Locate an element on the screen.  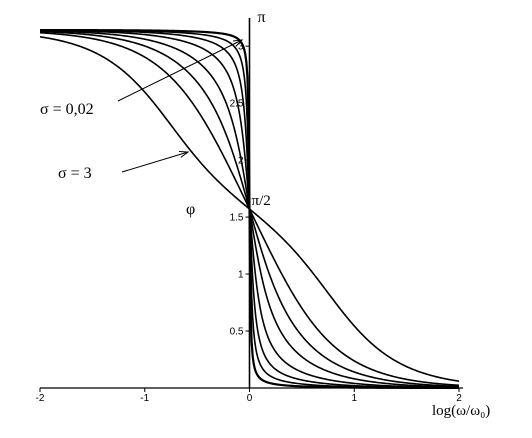
x-tick-label: 0 is located at coordinates (250, 398).